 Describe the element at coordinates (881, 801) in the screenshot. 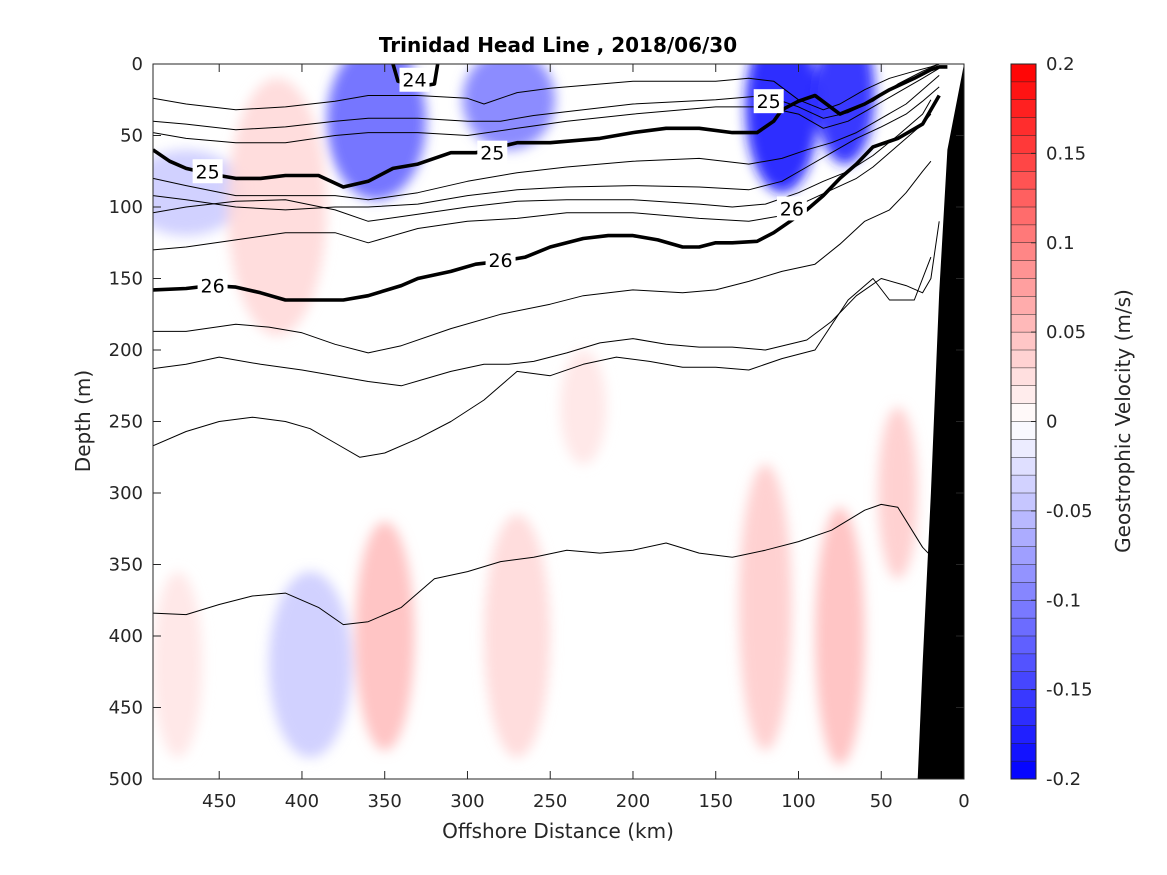

I see `x-tick-label: 50` at that location.